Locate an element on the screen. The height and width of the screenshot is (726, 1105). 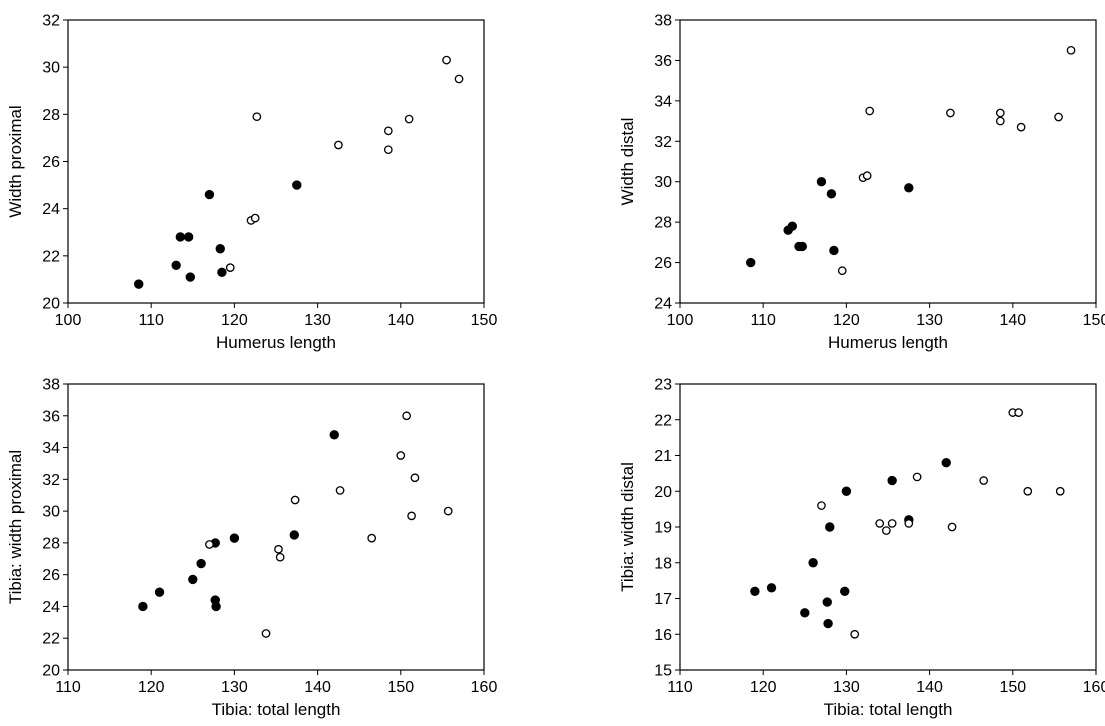
y-tick-label: 36 is located at coordinates (51, 416).